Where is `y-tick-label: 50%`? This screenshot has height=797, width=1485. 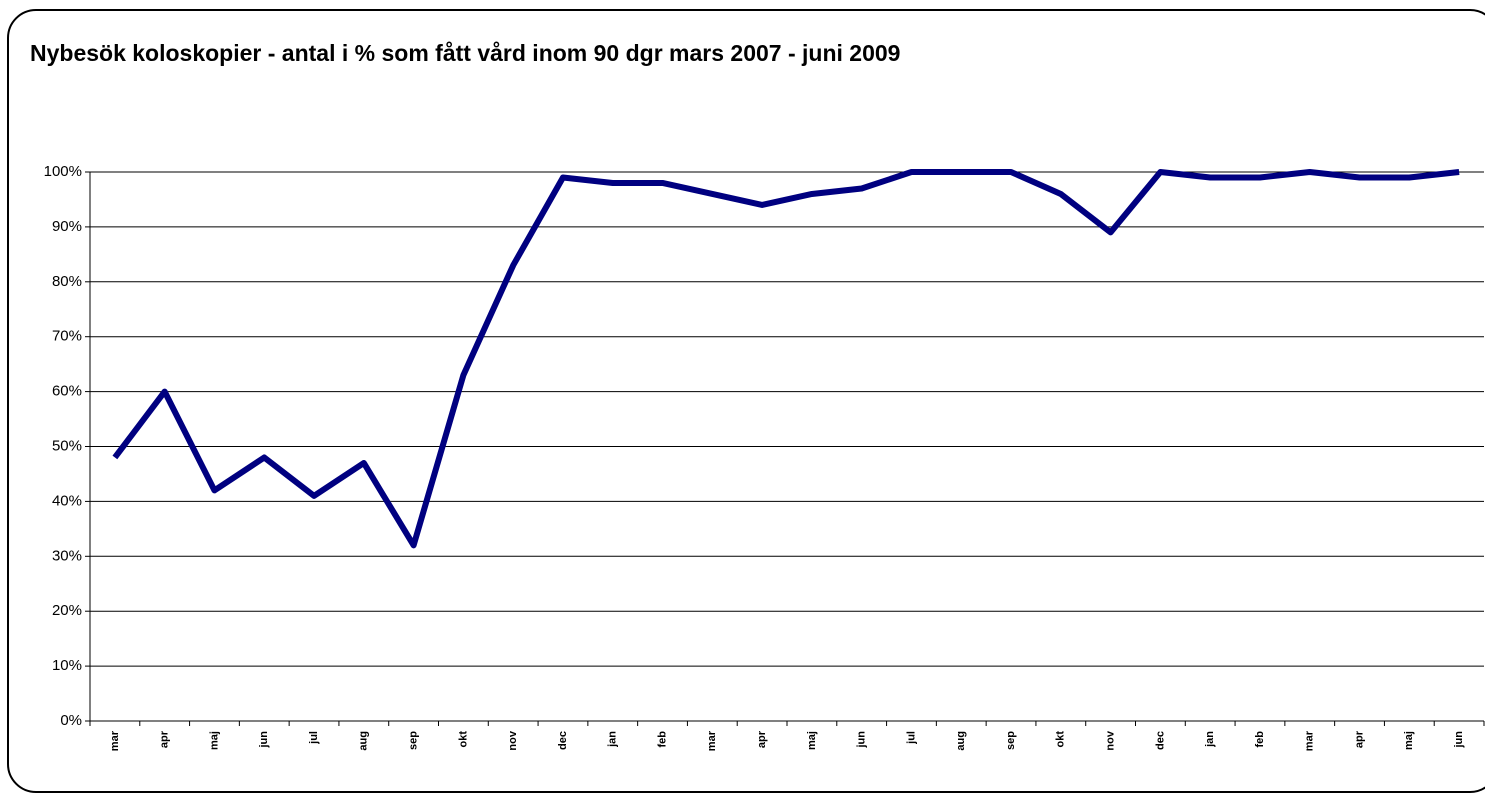
y-tick-label: 50% is located at coordinates (67, 445).